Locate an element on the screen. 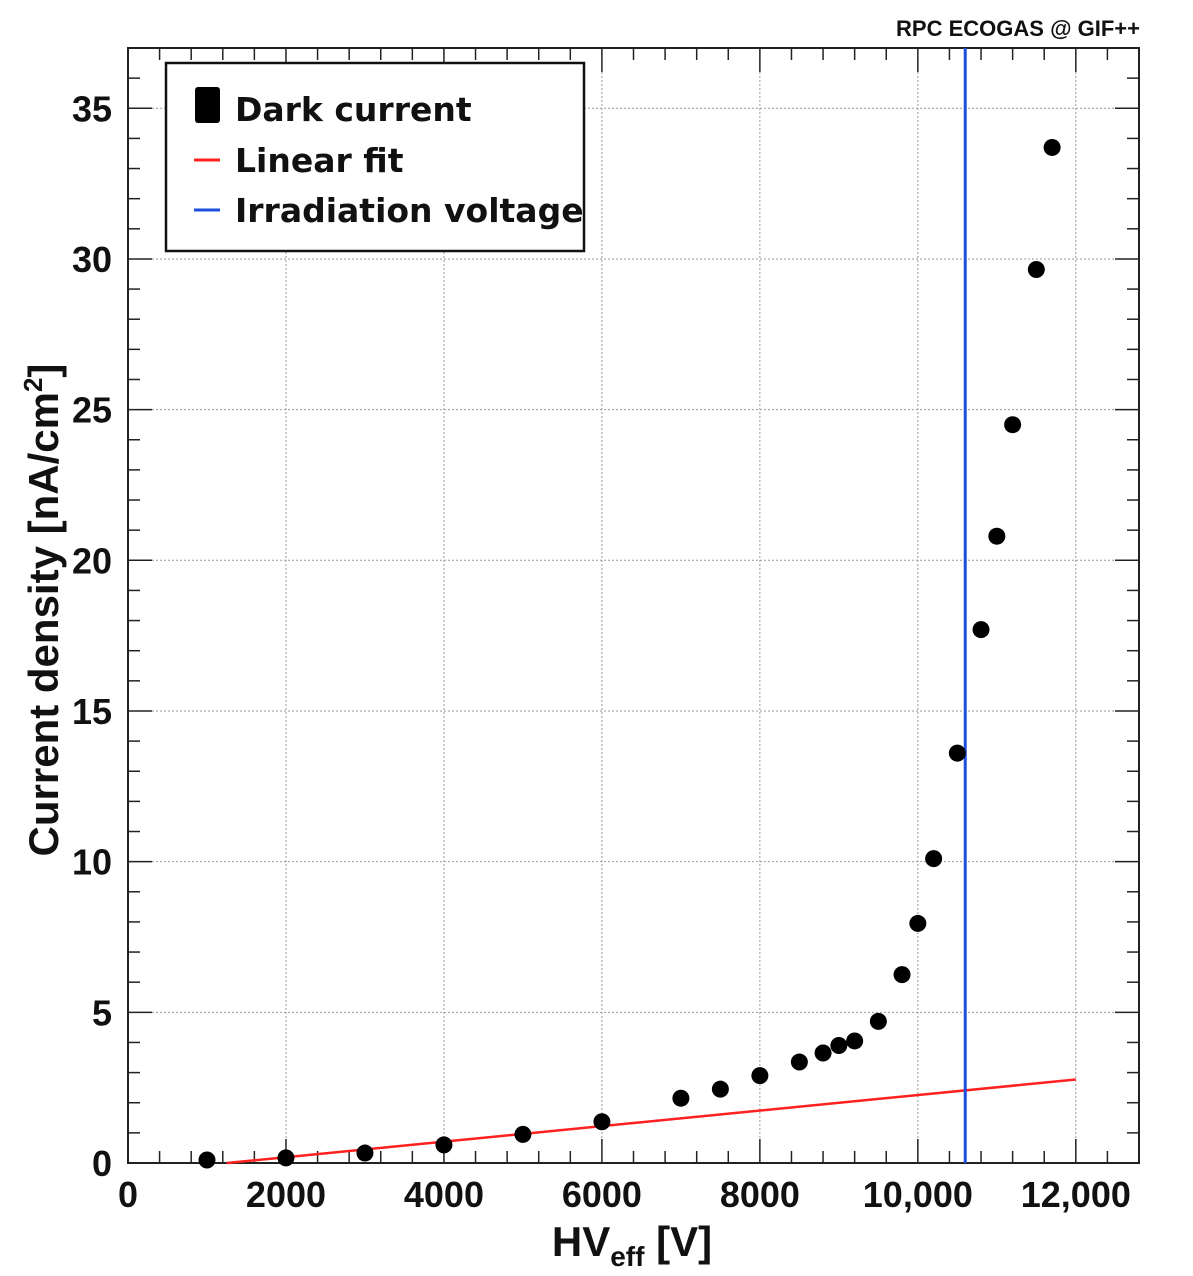 The width and height of the screenshot is (1193, 1276). y-axis-title: Current density [nA/cm2] is located at coordinates (42, 610).